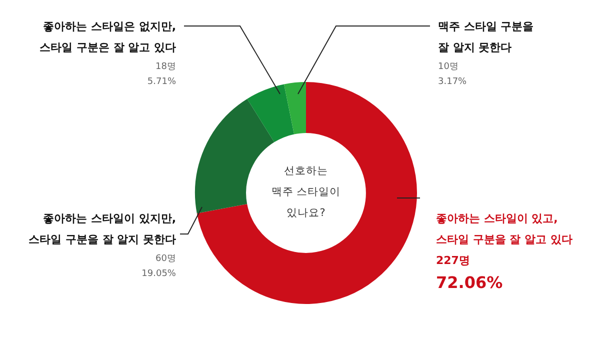  Describe the element at coordinates (161, 75) in the screenshot. I see `data-label: 18명 5.71%` at that location.